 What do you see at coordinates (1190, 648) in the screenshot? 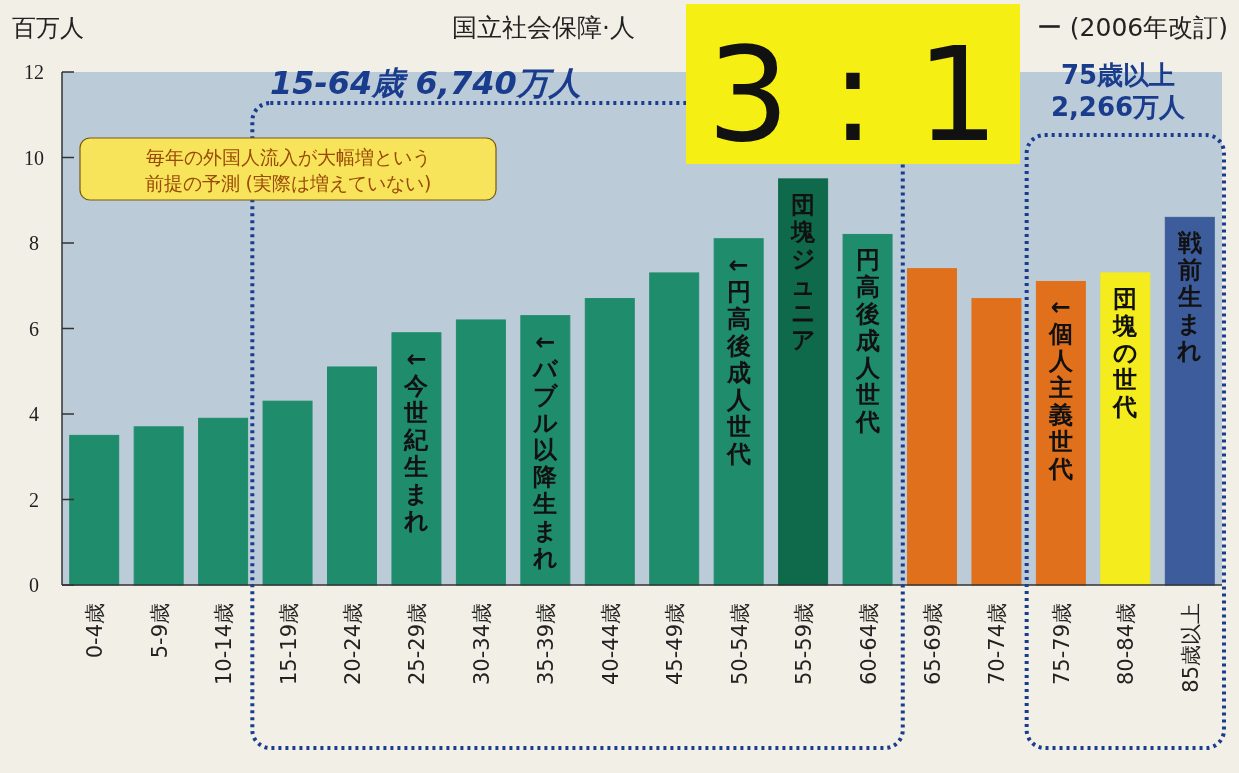
I see `x-tick-label: 85歳以上` at bounding box center [1190, 648].